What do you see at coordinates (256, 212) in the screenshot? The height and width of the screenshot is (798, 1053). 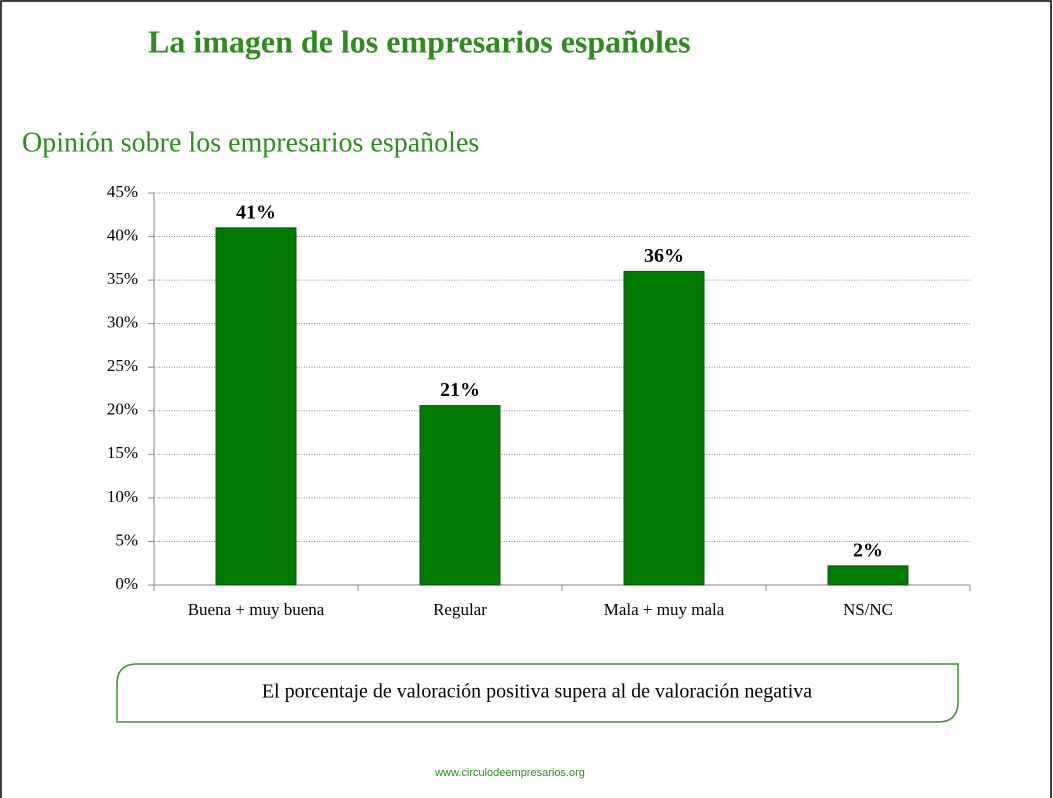 I see `data-label: 41%` at bounding box center [256, 212].